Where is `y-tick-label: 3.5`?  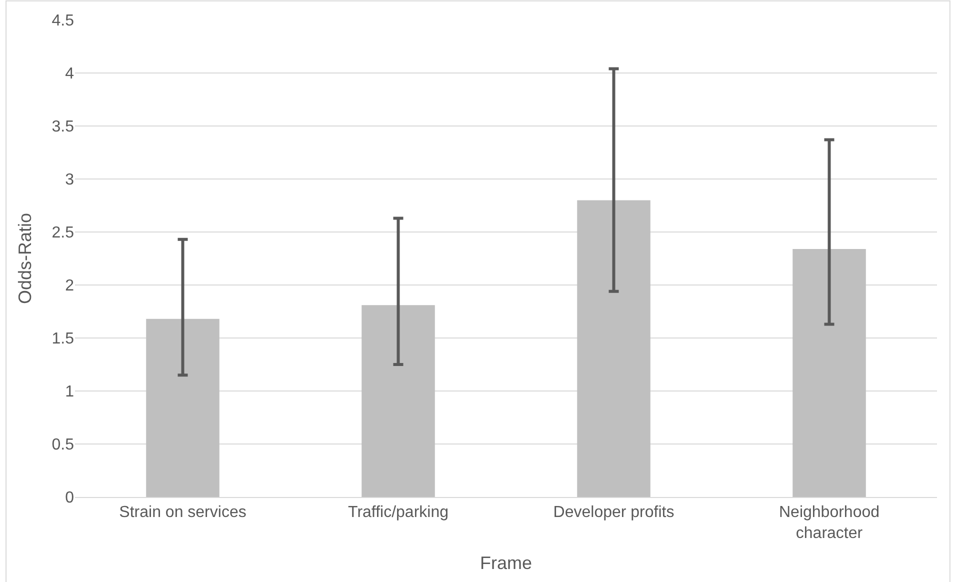 y-tick-label: 3.5 is located at coordinates (63, 127).